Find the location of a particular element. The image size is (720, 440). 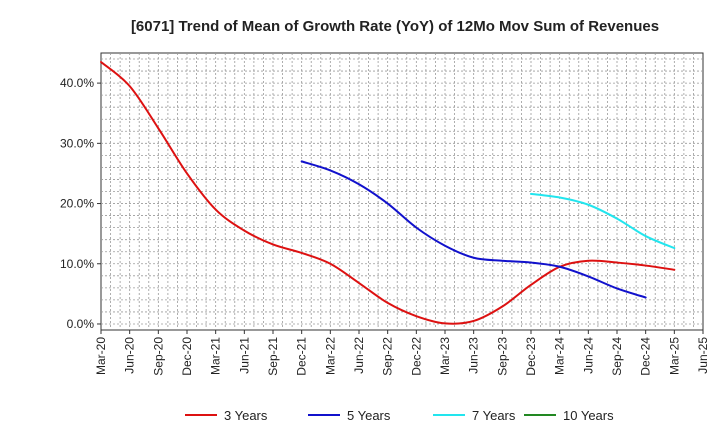

legend-label-3-years: 3 Years is located at coordinates (246, 415).